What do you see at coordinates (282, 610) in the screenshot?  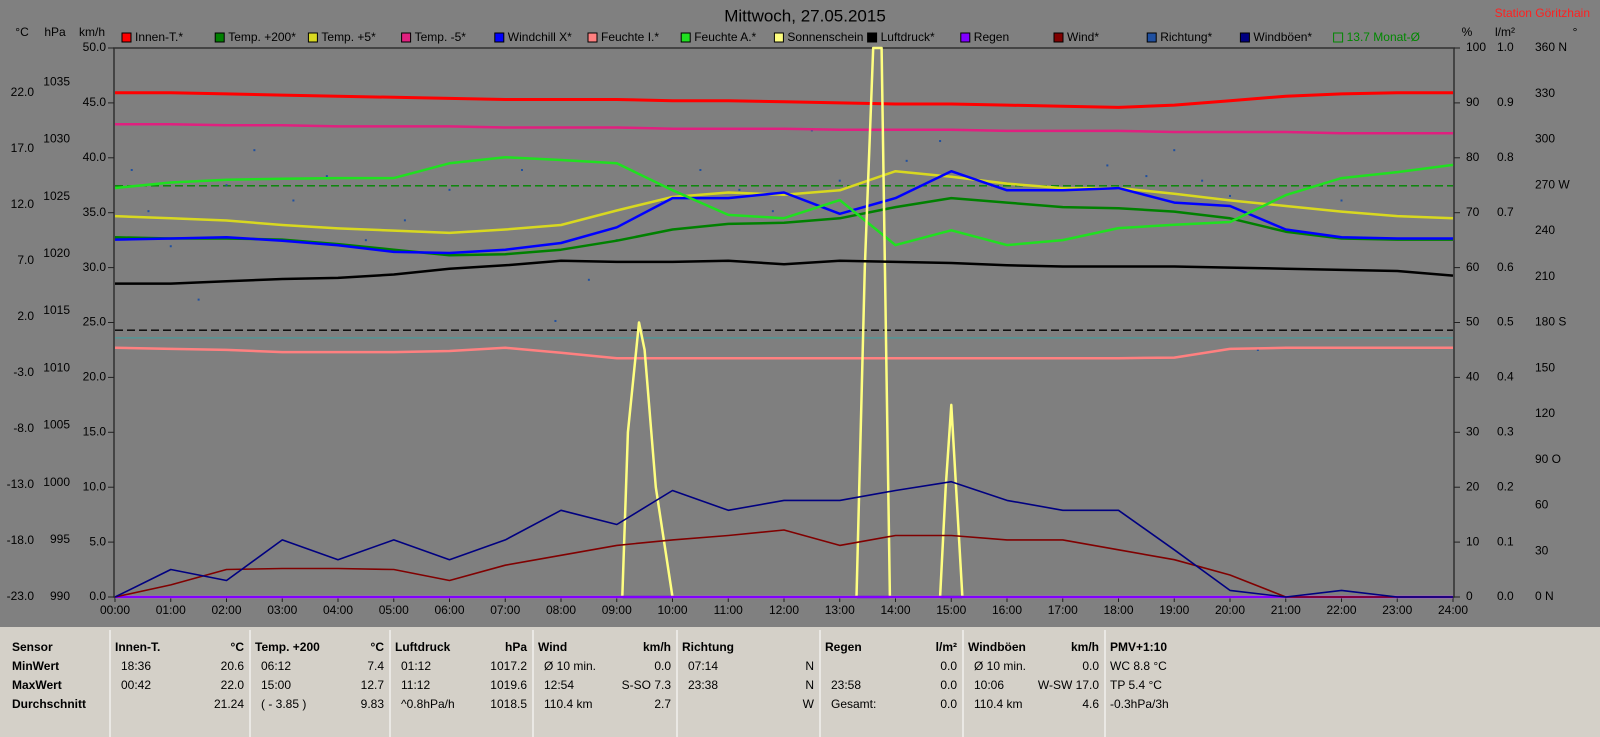 I see `x-tick-label: 03:00` at bounding box center [282, 610].